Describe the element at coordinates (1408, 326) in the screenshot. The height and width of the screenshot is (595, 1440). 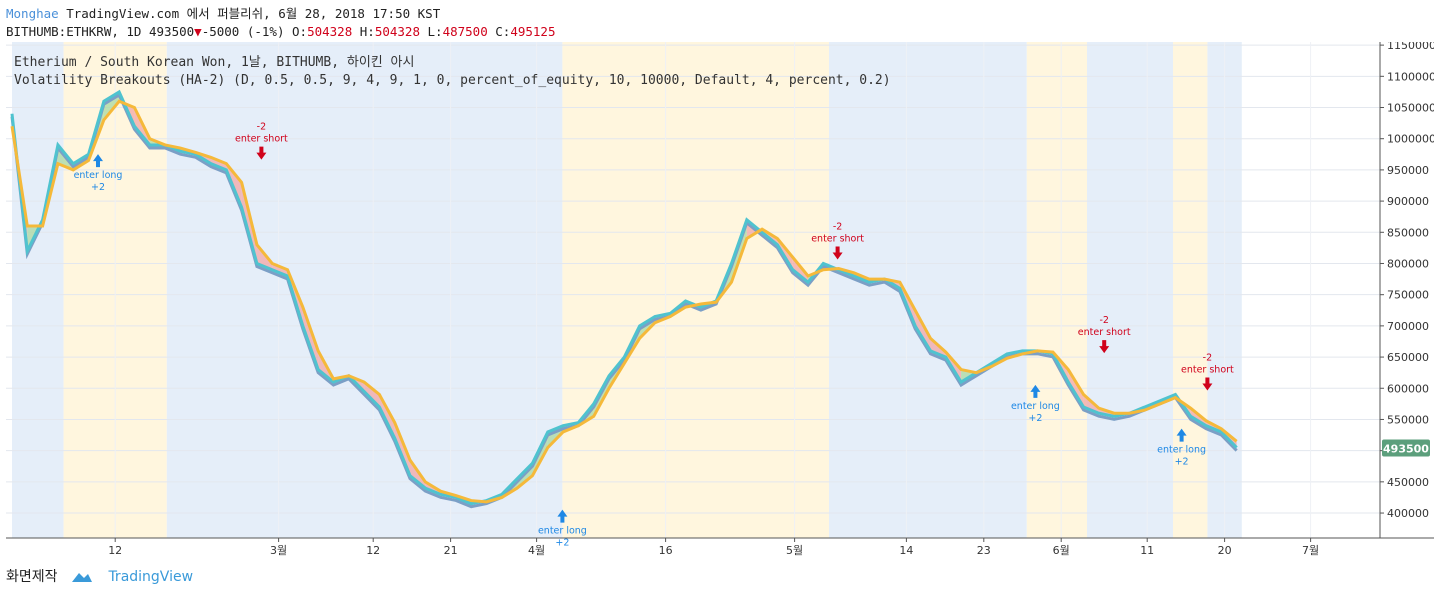
I see `y-tick-label: 700000` at that location.